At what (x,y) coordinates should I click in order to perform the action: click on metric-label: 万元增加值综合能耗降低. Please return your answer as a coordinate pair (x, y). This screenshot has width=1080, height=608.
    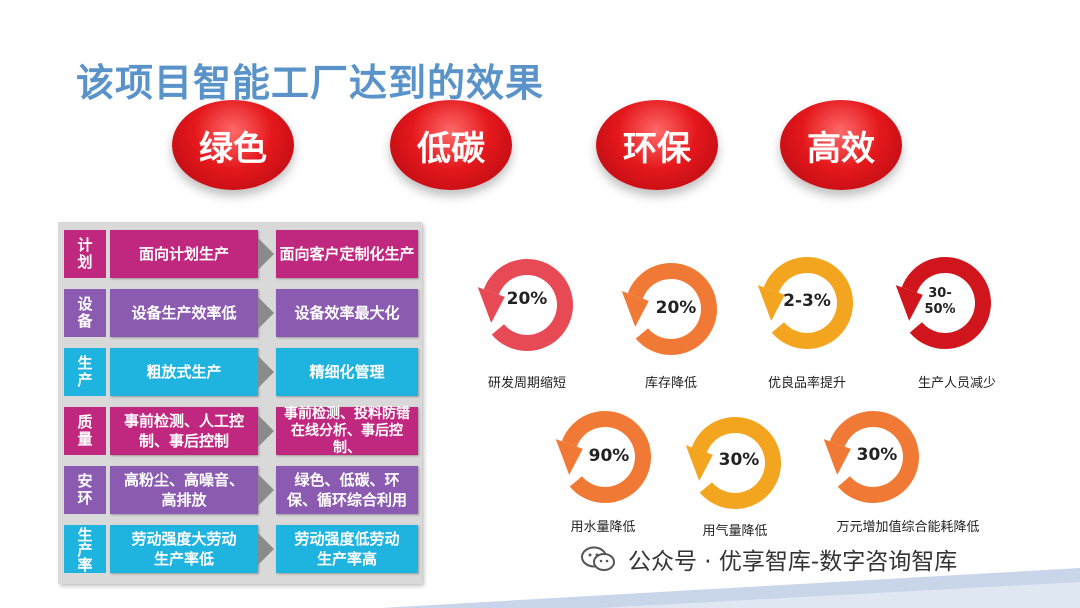
    Looking at the image, I should click on (908, 527).